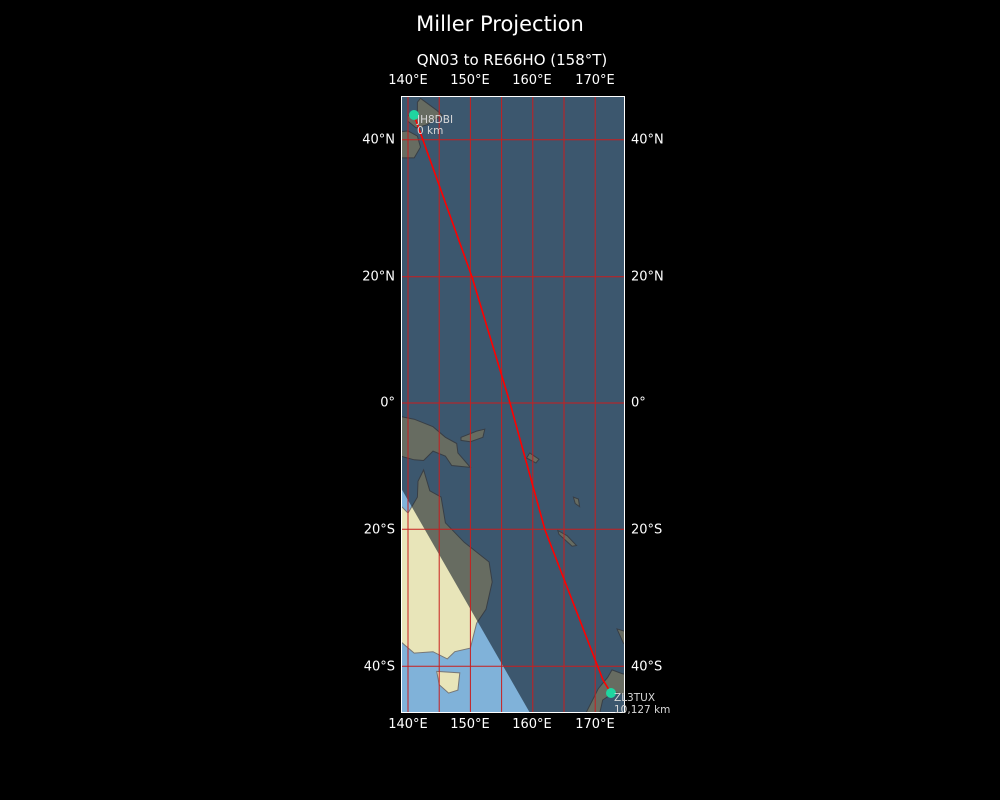  What do you see at coordinates (414, 115) in the screenshot?
I see `station-marker-start` at bounding box center [414, 115].